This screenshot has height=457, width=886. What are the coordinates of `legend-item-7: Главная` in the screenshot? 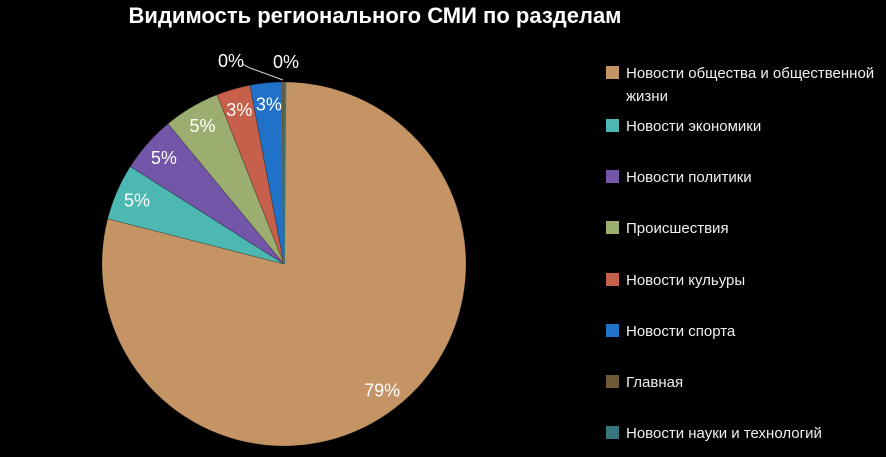 It's located at (742, 382).